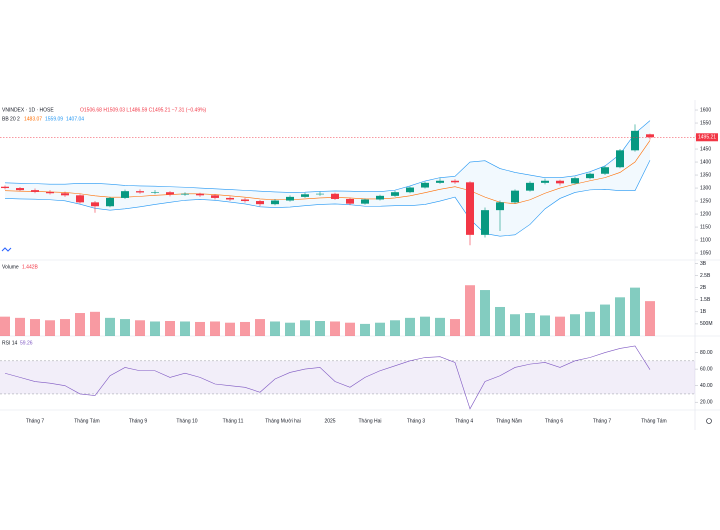 The height and width of the screenshot is (530, 720). I want to click on bb-upper-value: 1559.09, so click(54, 119).